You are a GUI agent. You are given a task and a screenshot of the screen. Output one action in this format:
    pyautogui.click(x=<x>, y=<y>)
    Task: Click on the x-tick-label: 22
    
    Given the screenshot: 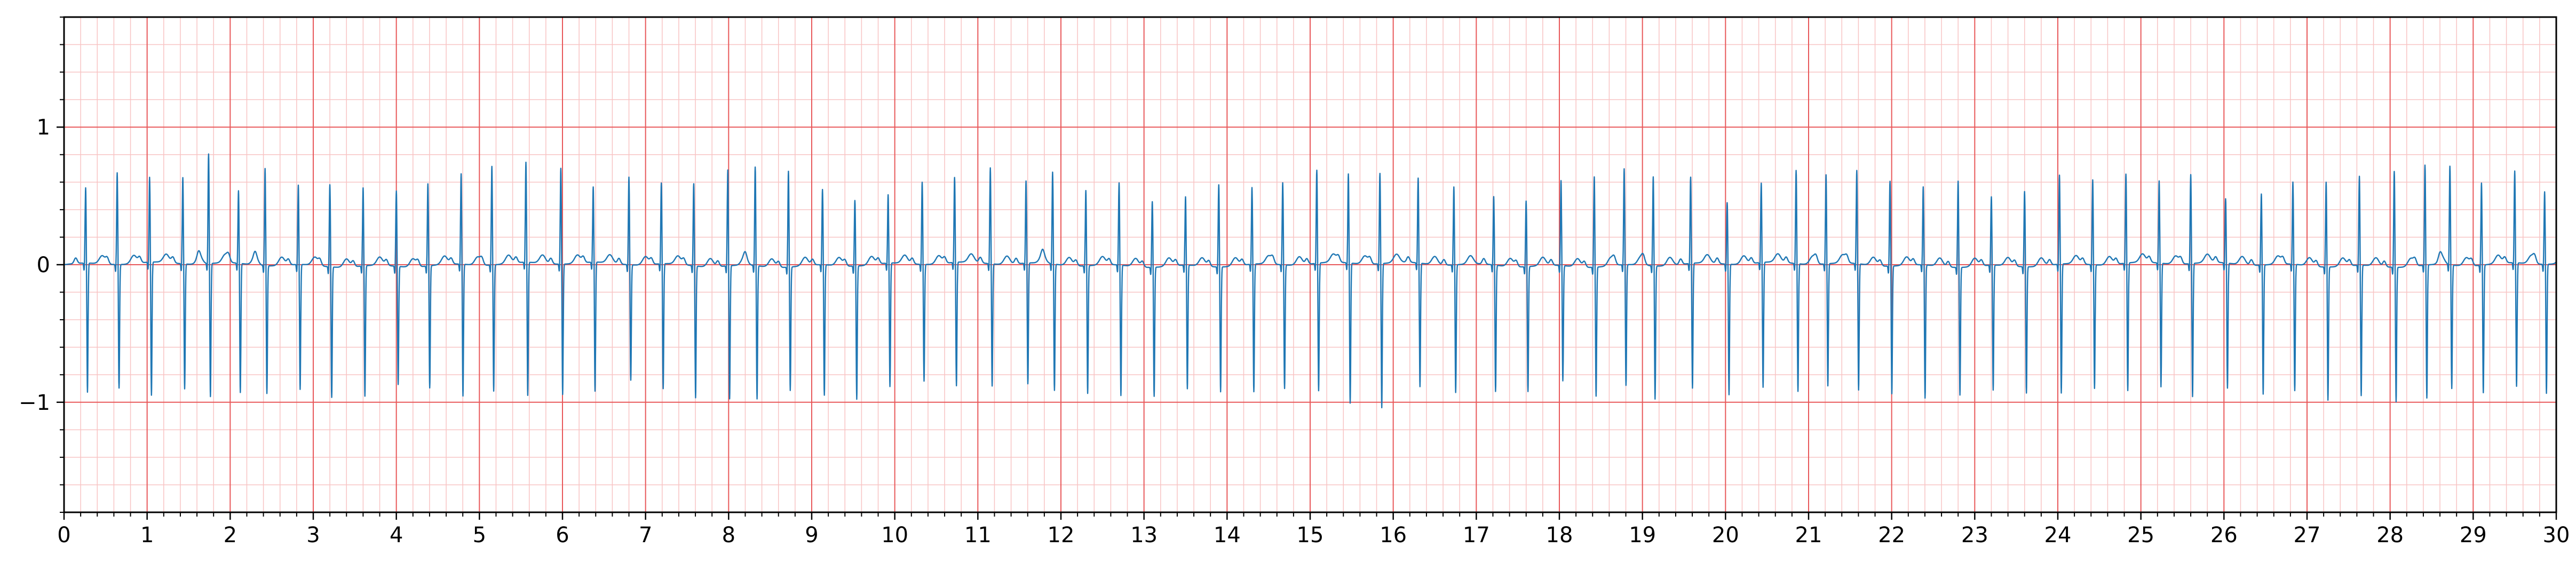 What is the action you would take?
    pyautogui.click(x=1891, y=535)
    